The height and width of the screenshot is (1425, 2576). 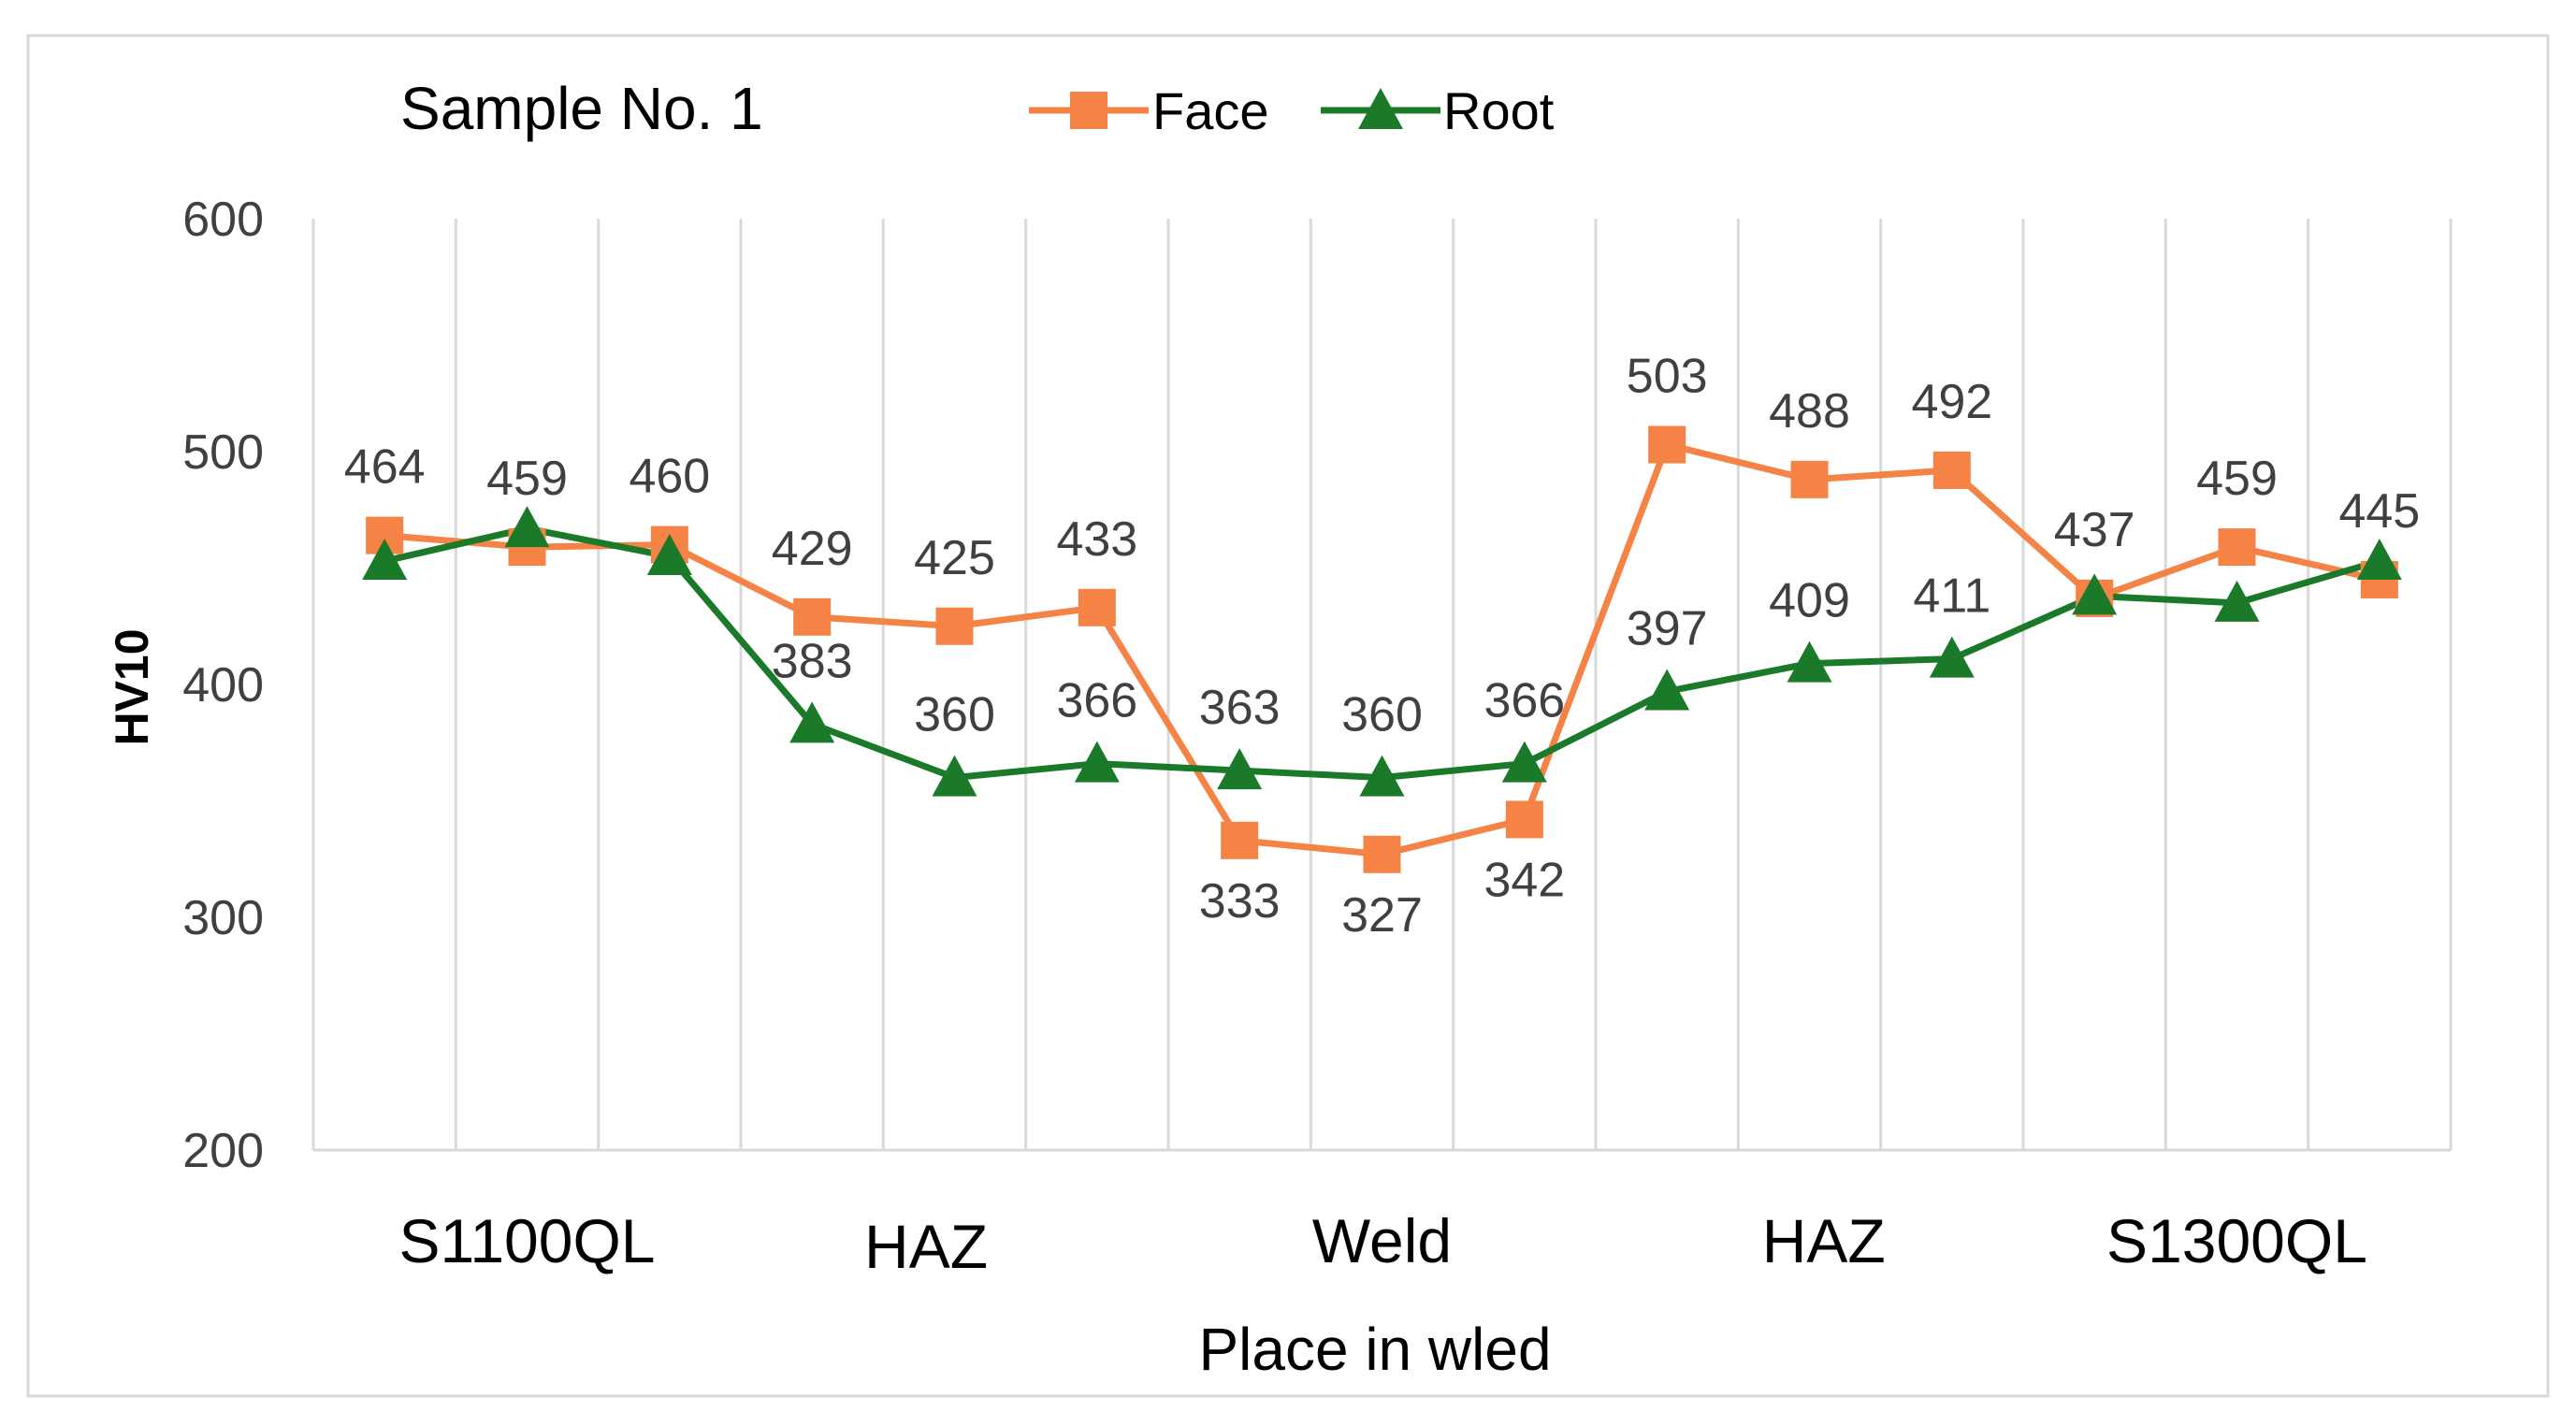 I want to click on data-label-face: 464, so click(x=385, y=467).